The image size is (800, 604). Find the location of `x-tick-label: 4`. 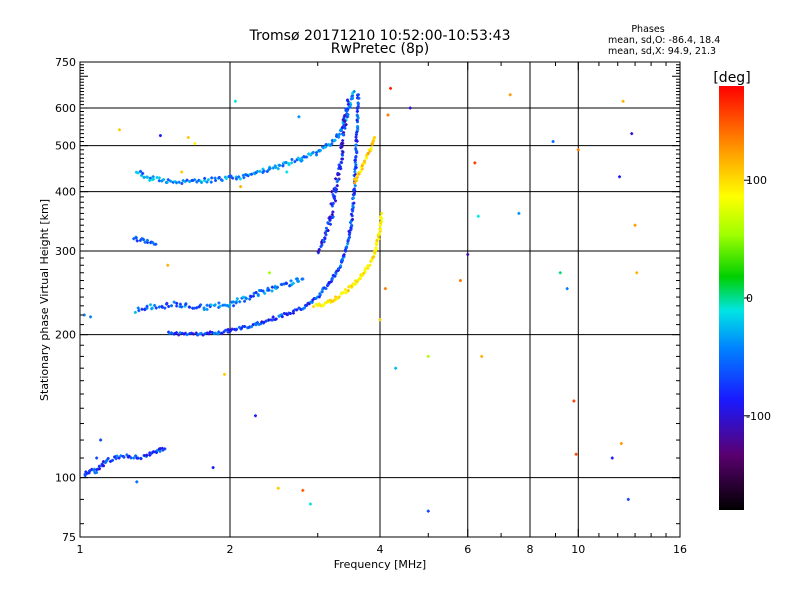

x-tick-label: 4 is located at coordinates (380, 549).